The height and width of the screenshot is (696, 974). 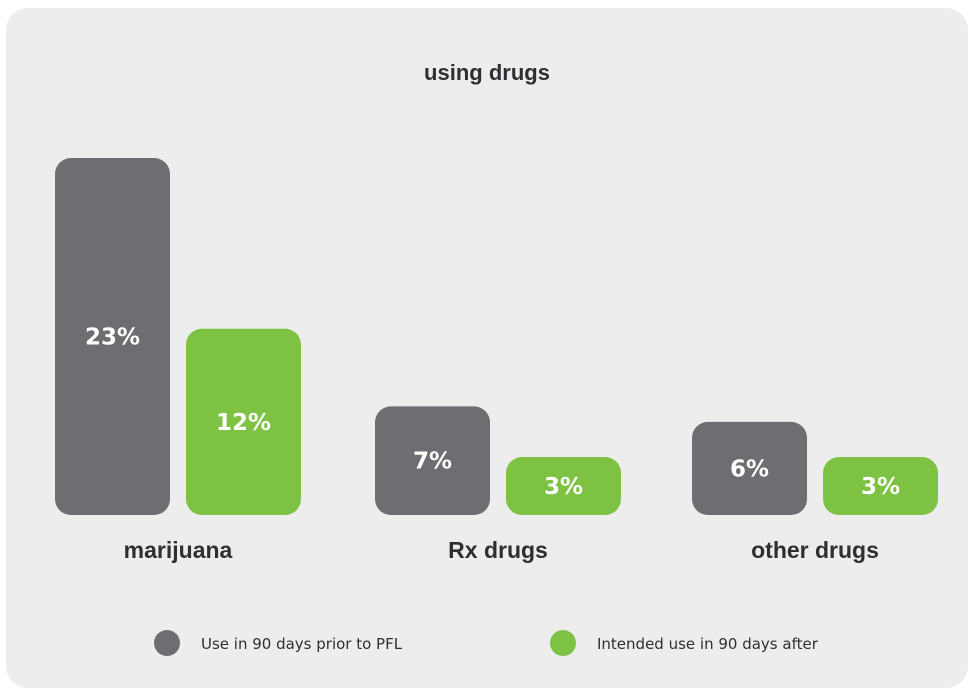 I want to click on category-label: Rx drugs, so click(x=498, y=550).